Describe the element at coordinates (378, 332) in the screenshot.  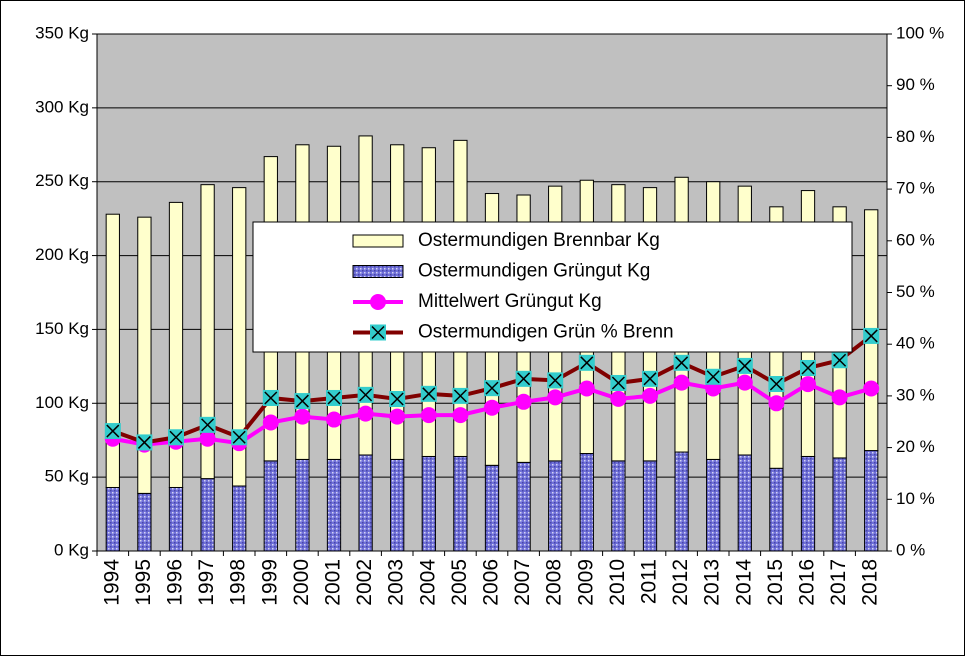
I see `legend-marker-cross` at that location.